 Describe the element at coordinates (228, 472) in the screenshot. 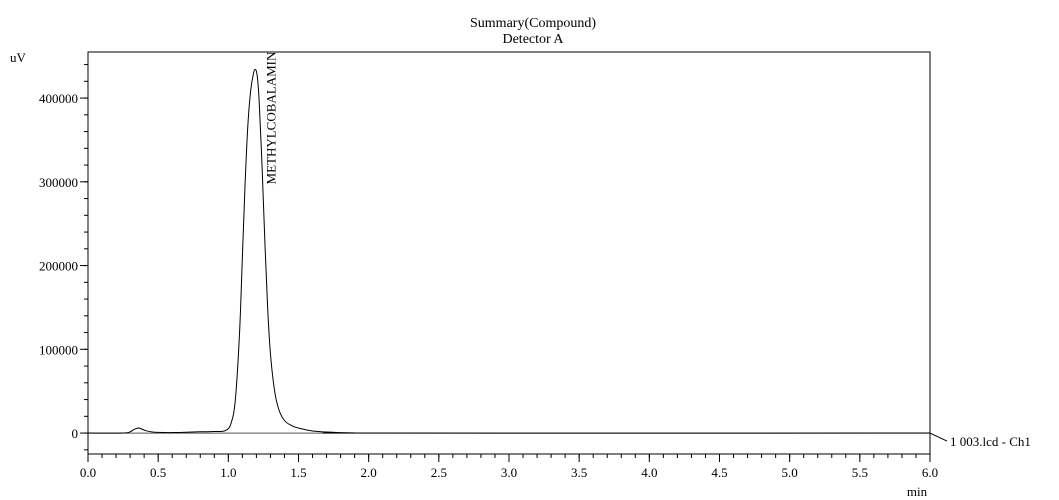

I see `x-tick-label: 1.0` at that location.